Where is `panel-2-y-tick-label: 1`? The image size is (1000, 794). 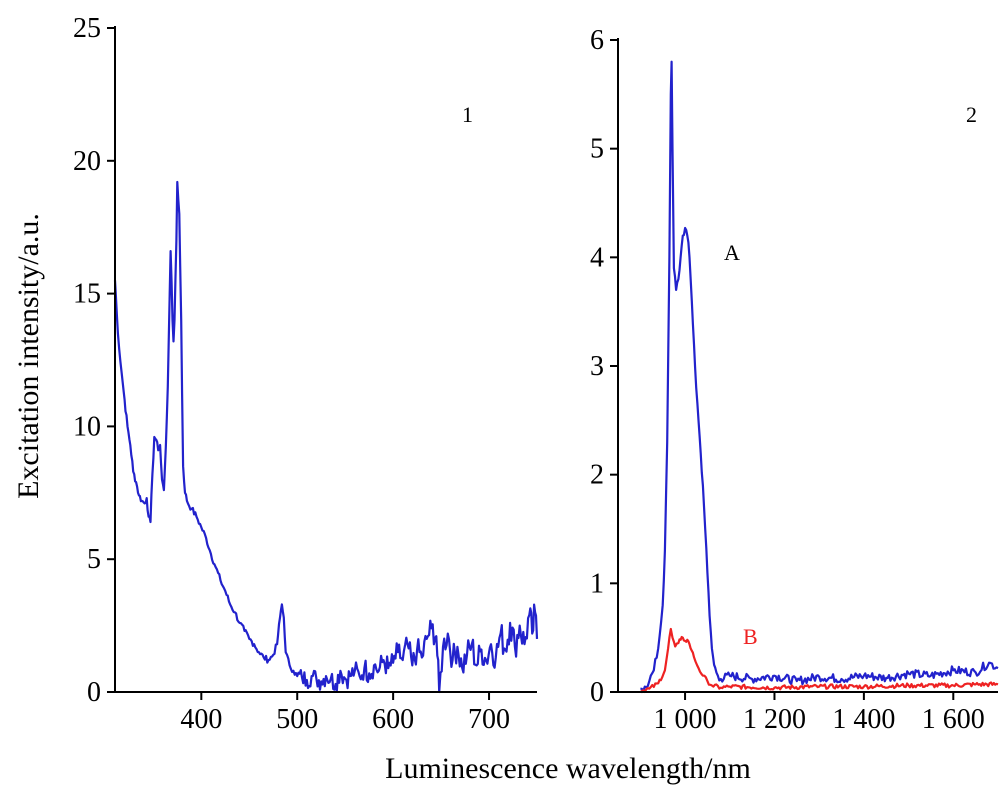
panel-2-y-tick-label: 1 is located at coordinates (597, 583).